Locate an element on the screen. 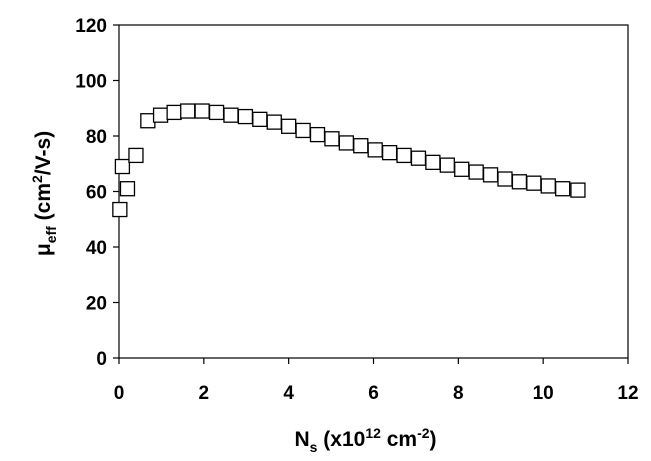  x-title-unit: cm is located at coordinates (399, 439).